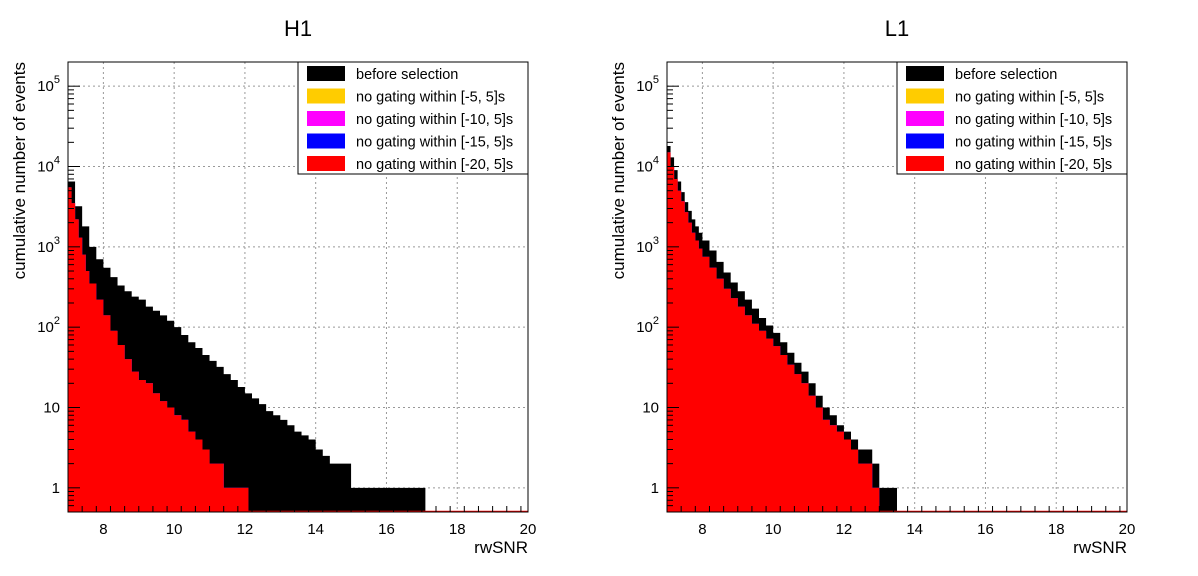  Describe the element at coordinates (298, 28) in the screenshot. I see `chart-title: H1` at that location.